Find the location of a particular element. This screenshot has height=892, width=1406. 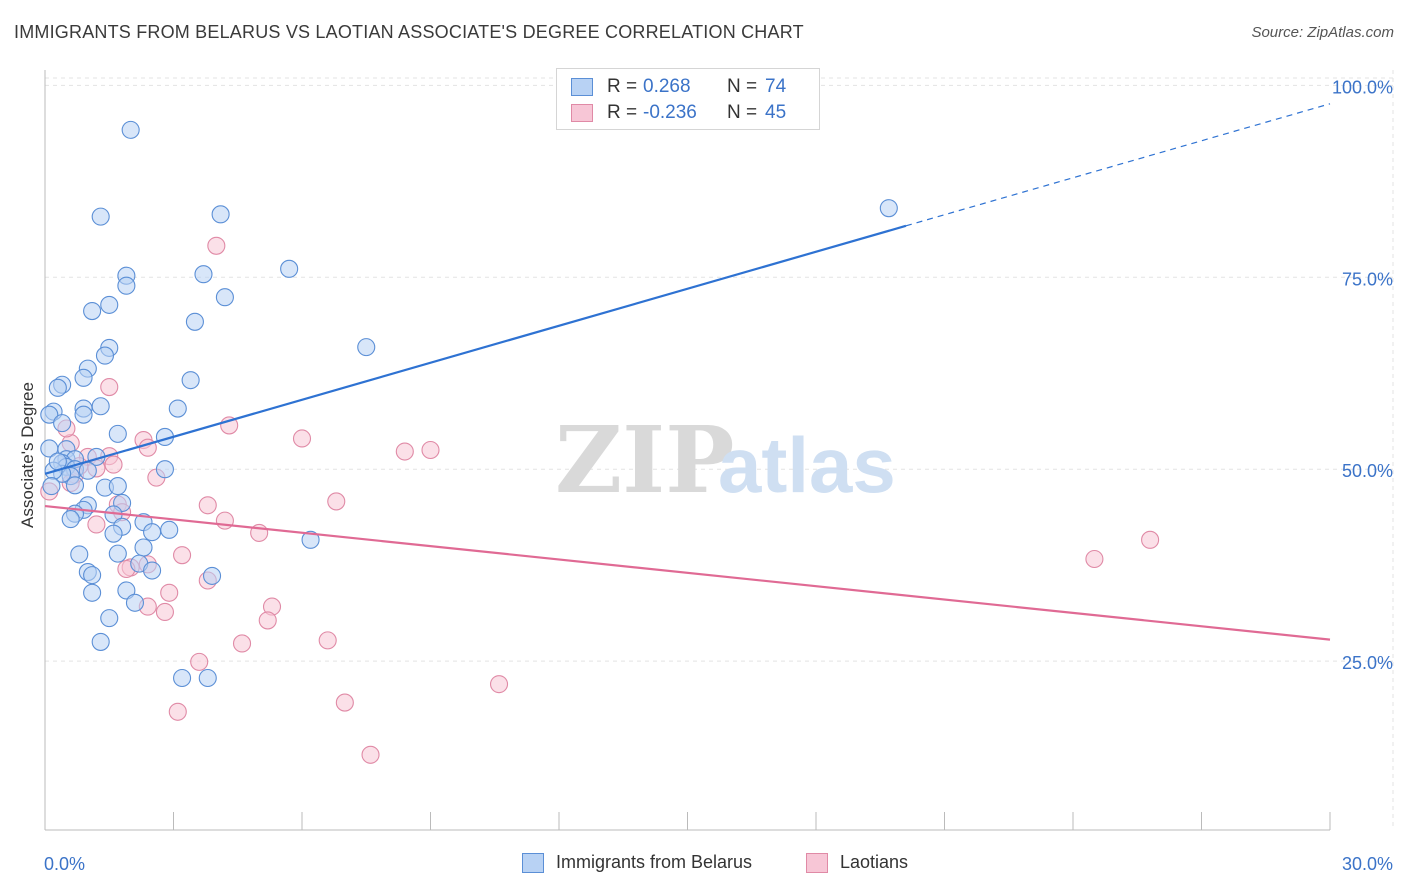

watermark: ZIP atlas is located at coordinates (725, 460).